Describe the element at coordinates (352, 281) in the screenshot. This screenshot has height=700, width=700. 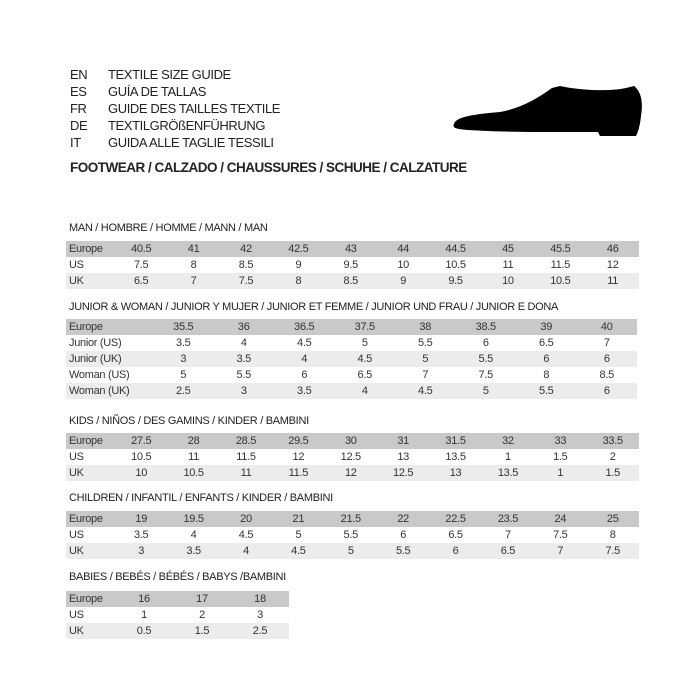
I see `table-row: UK 6.5 7 7.5 8 8.5 9 9.5 10 10.5 11` at that location.